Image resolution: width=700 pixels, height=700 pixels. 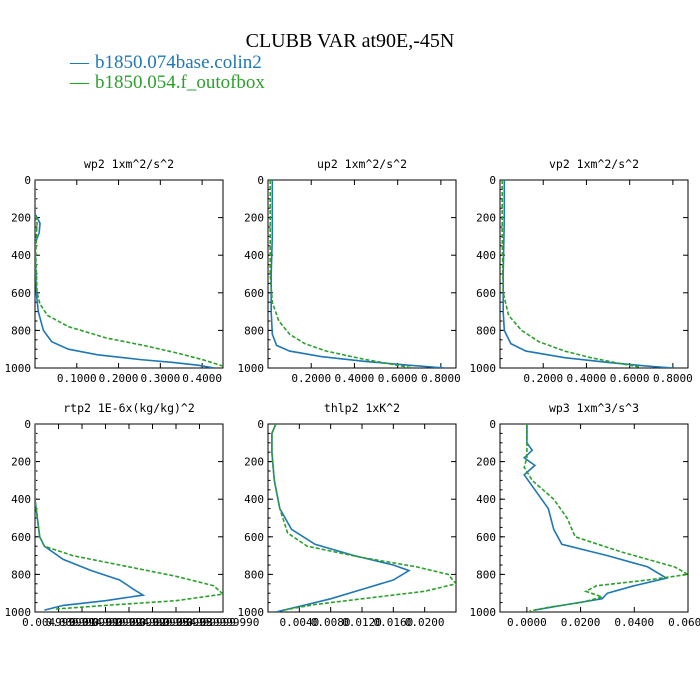 What do you see at coordinates (160, 378) in the screenshot?
I see `x-tick-label: 0.3000` at bounding box center [160, 378].